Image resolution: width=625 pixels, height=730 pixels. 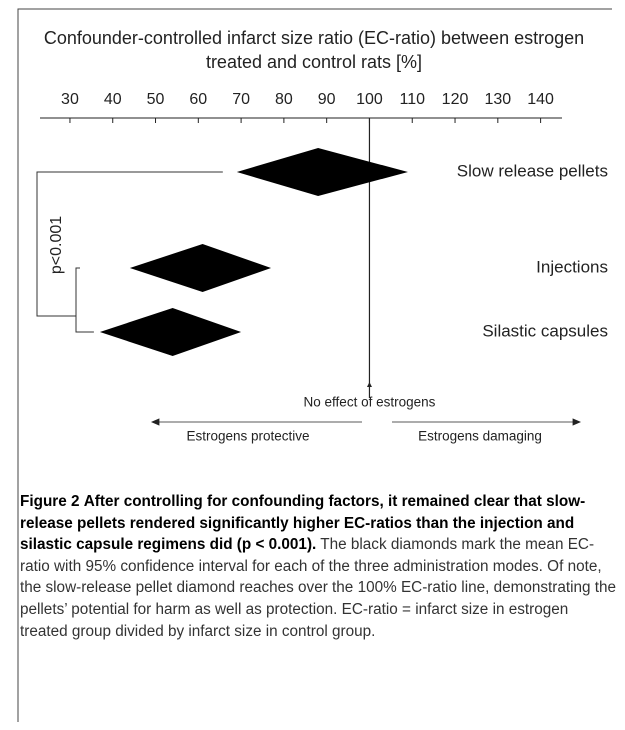 I want to click on category-label: Slow release pellets, so click(x=532, y=170).